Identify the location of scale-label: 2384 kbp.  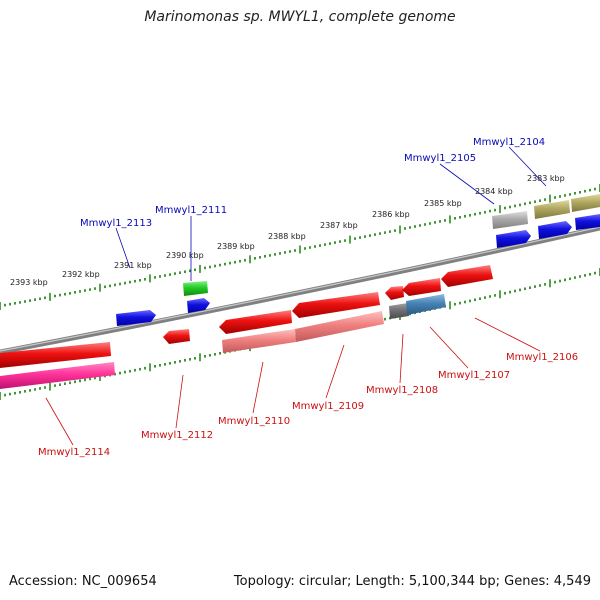
(494, 191).